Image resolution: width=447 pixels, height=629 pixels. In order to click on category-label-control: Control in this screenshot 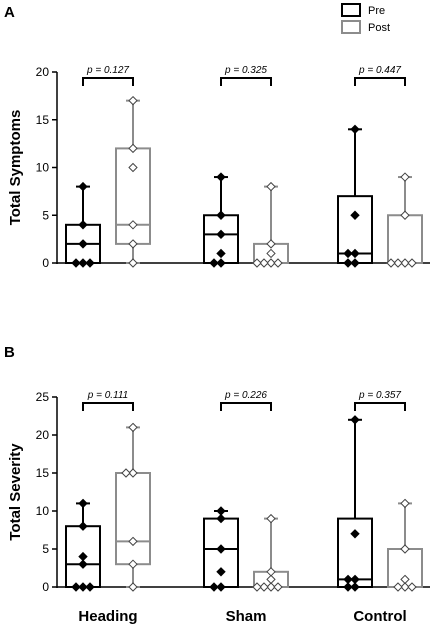, I will do `click(379, 616)`.